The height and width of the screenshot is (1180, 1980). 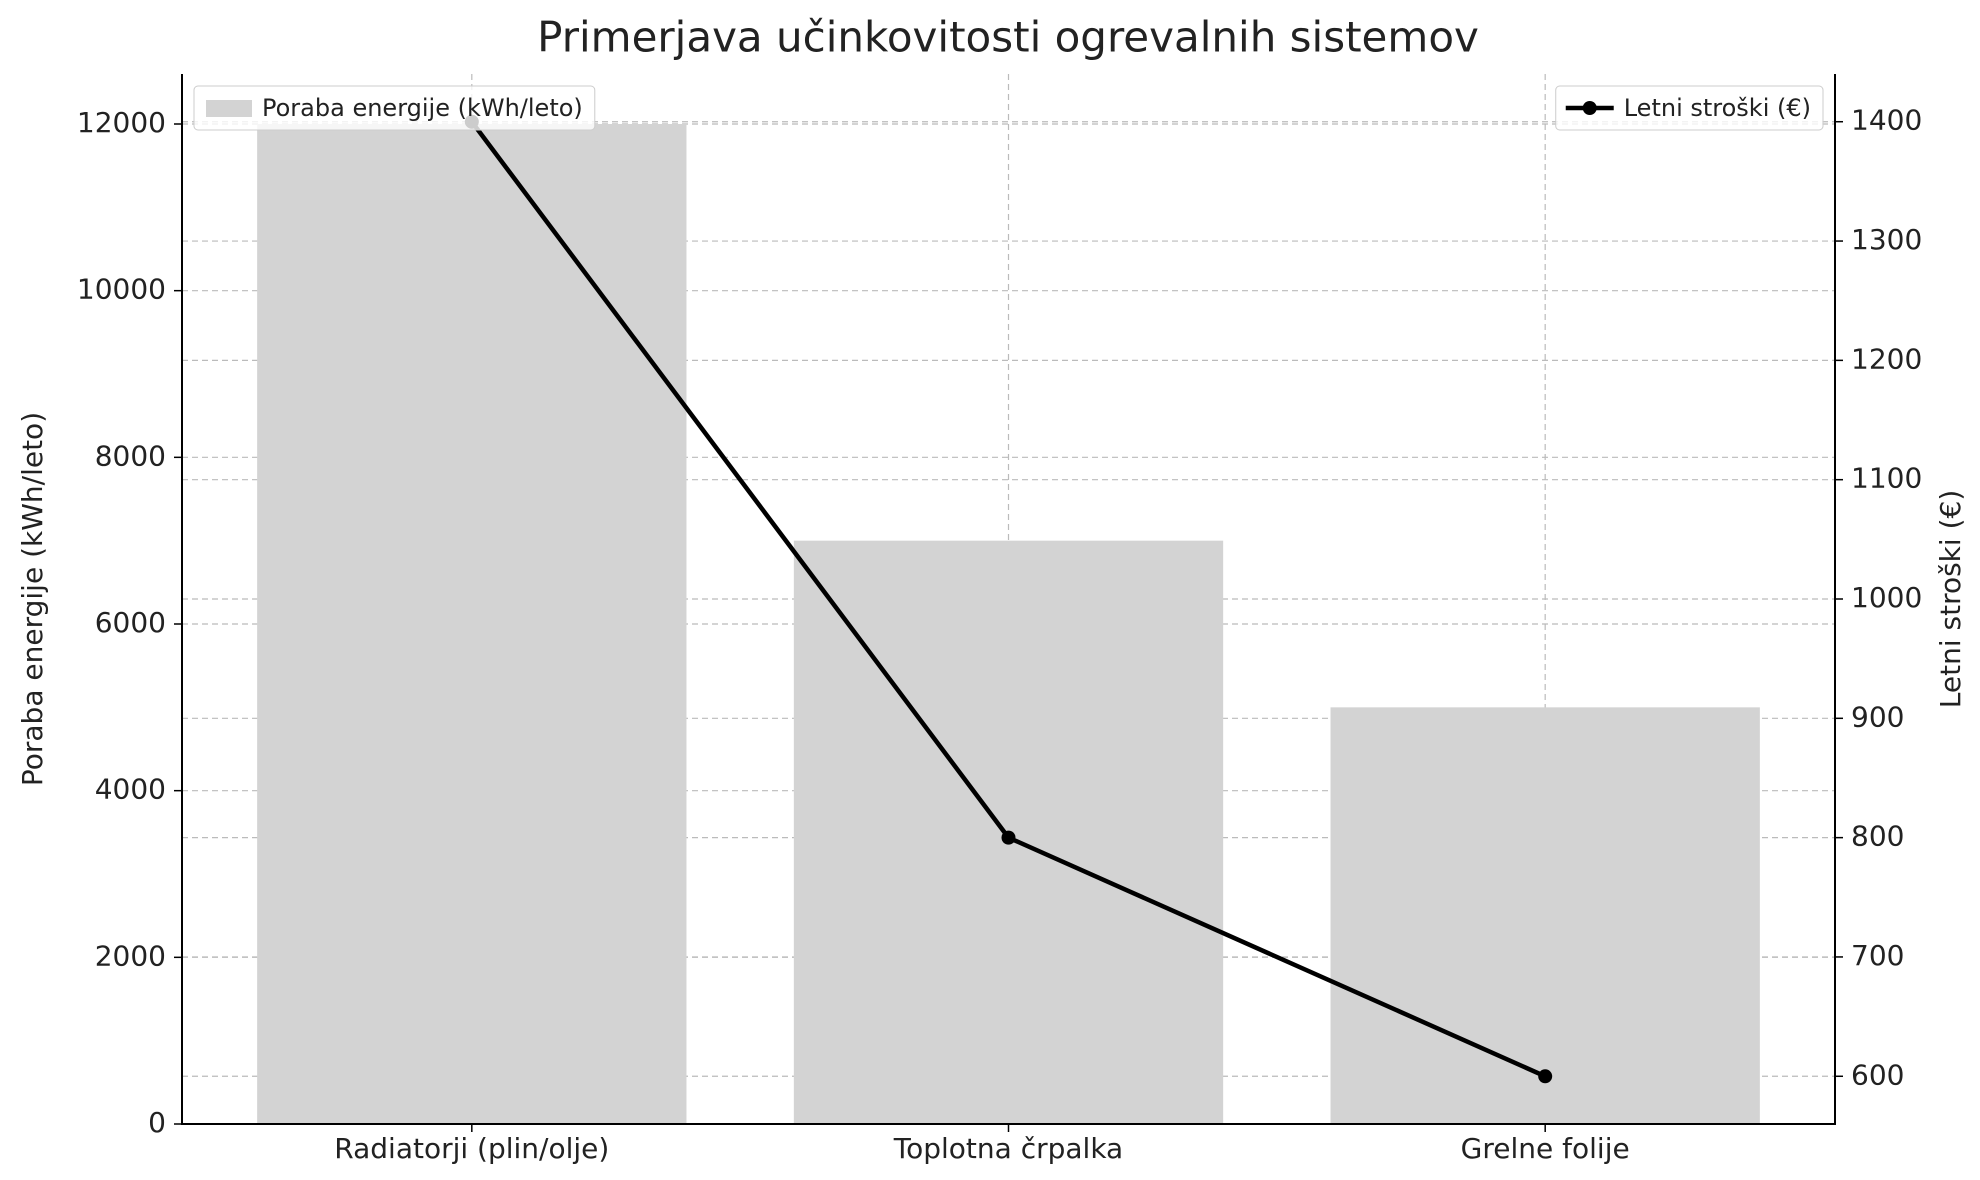 I want to click on x-tick-label: Toplotna črpalka, so click(x=1008, y=1148).